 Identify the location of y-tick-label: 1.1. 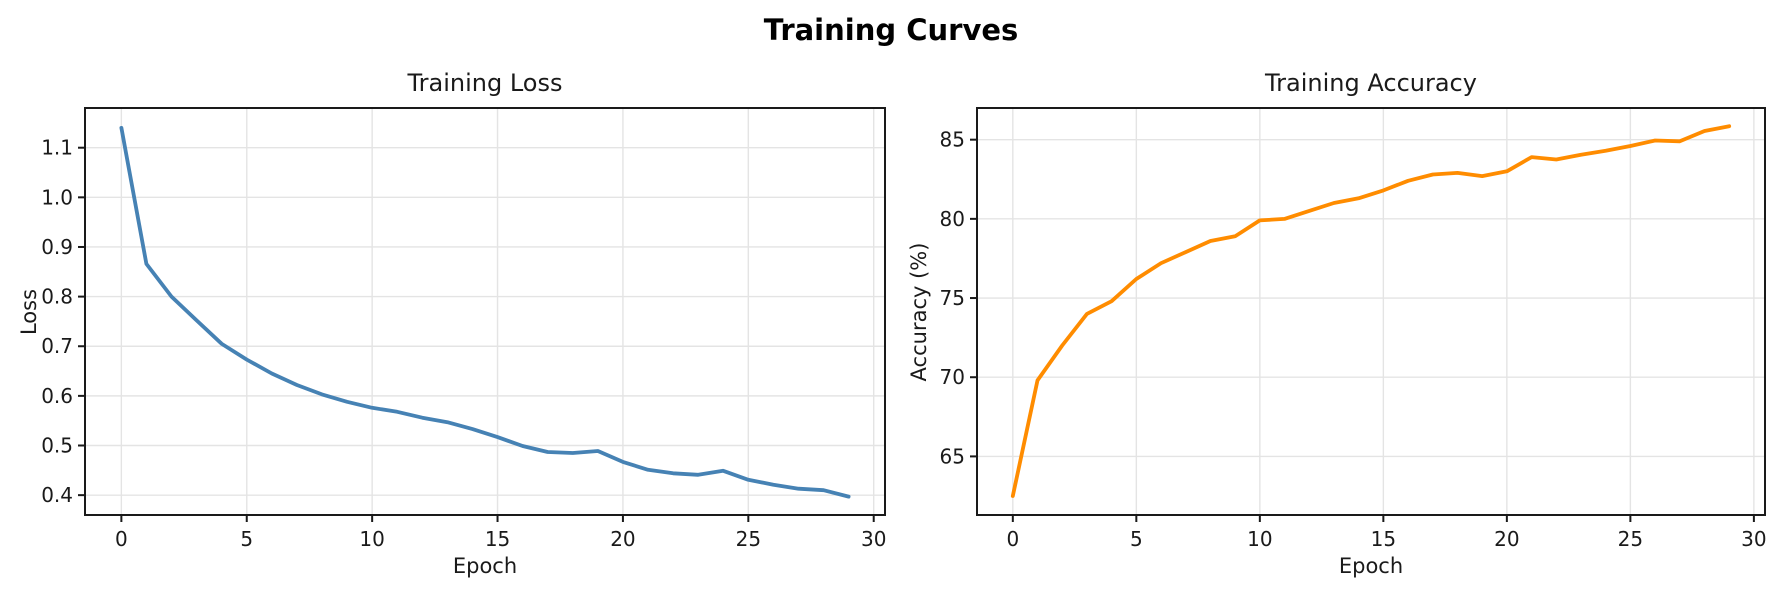
(57, 148).